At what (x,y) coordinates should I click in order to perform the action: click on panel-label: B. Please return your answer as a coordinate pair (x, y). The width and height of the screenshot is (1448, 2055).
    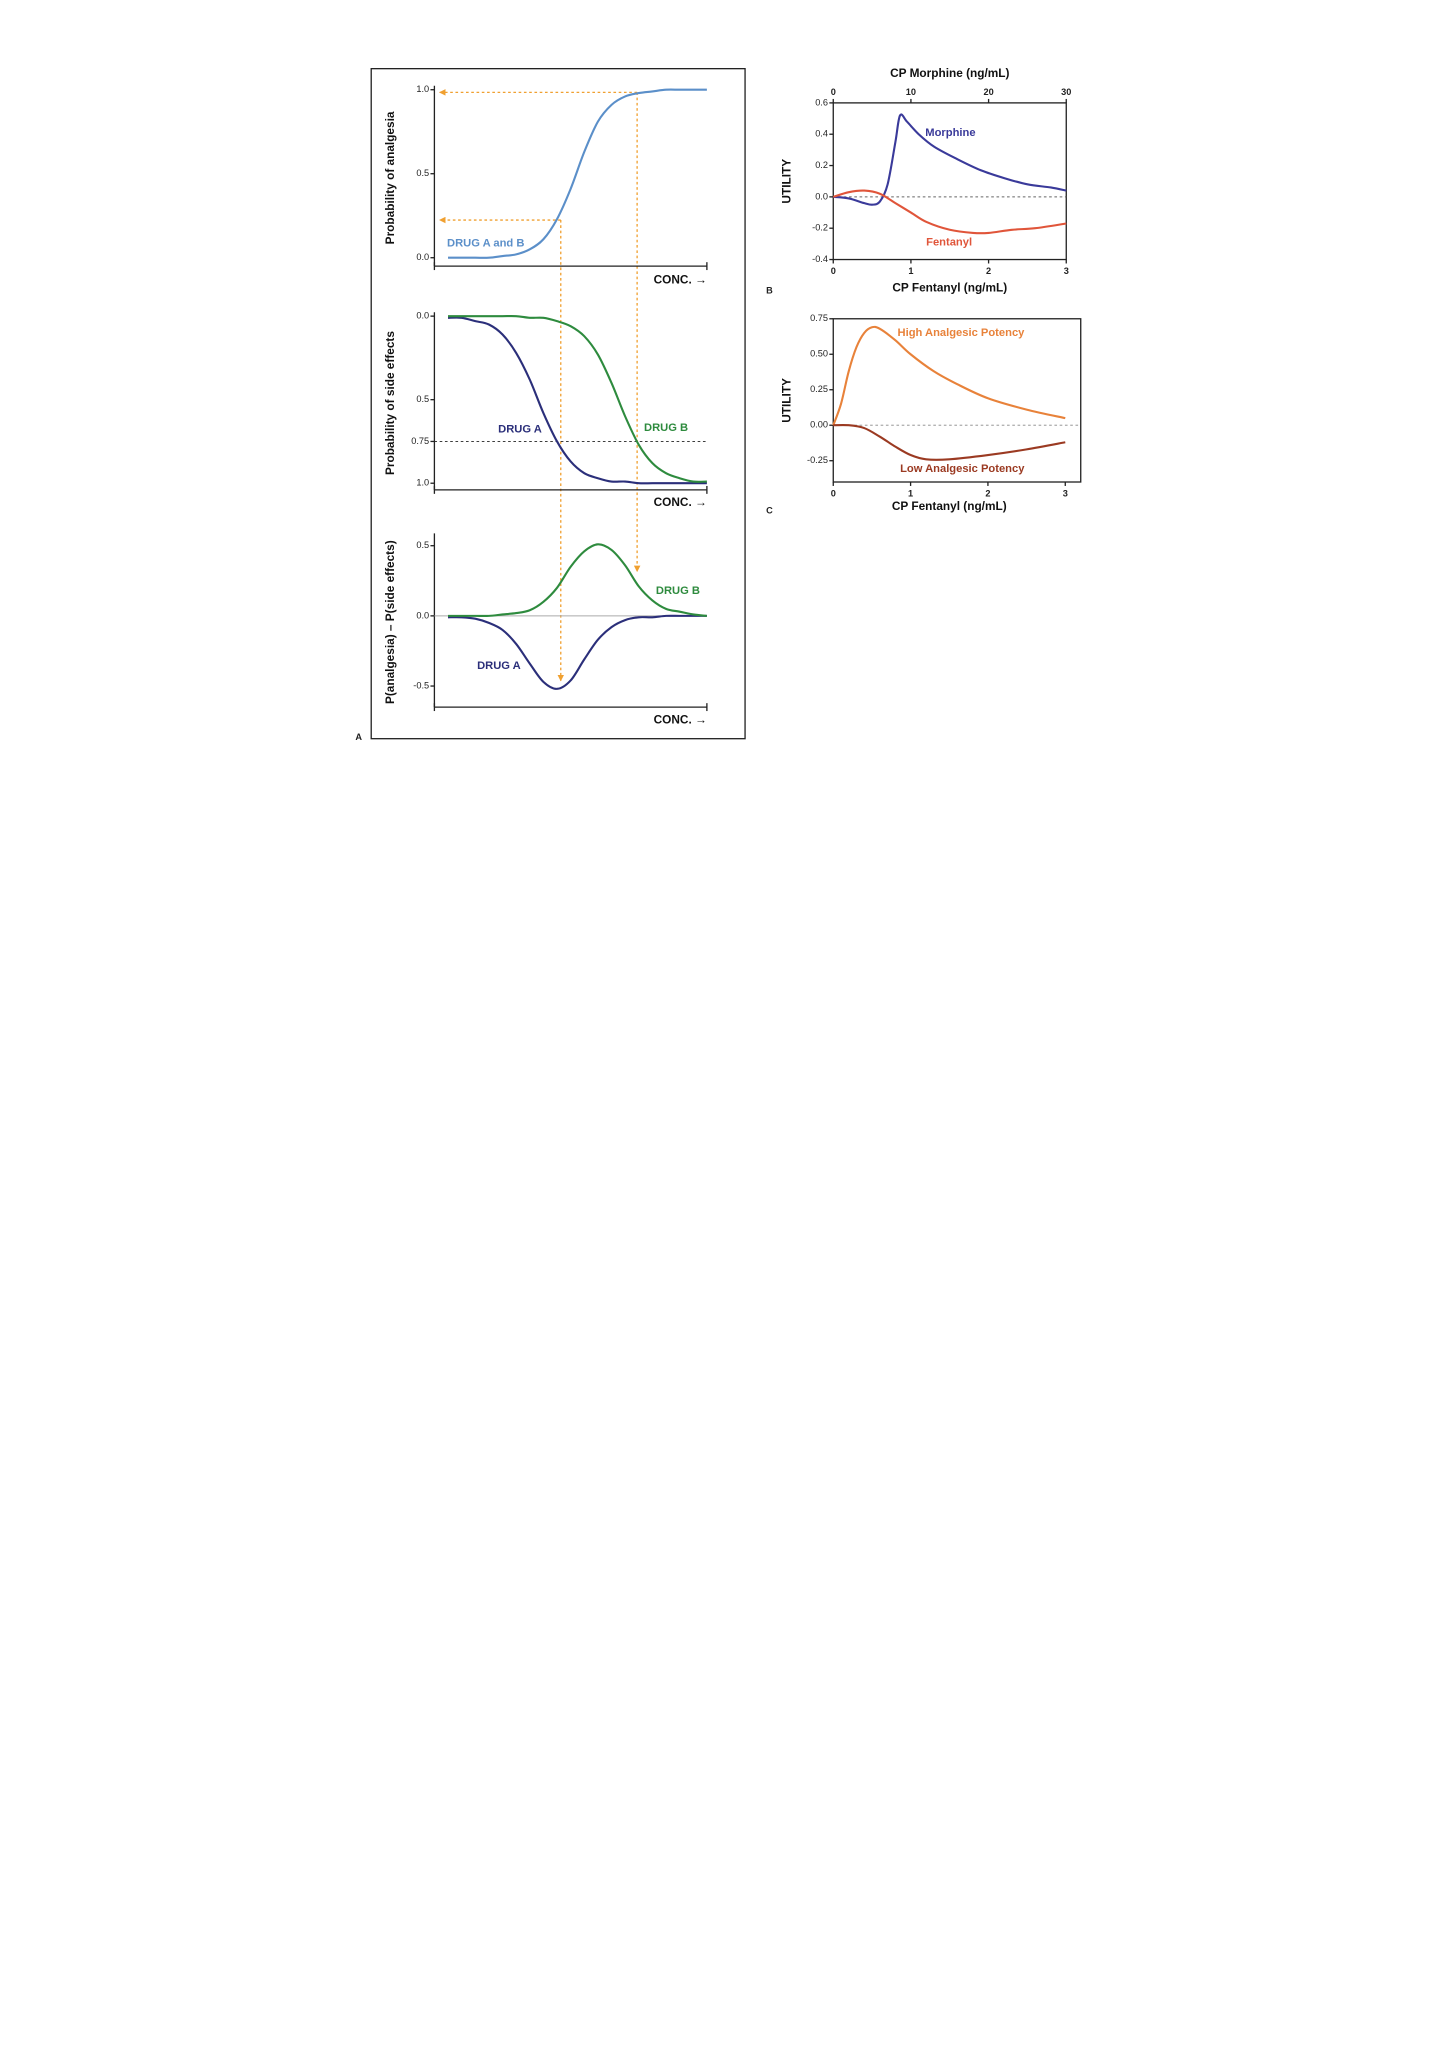
    Looking at the image, I should click on (769, 291).